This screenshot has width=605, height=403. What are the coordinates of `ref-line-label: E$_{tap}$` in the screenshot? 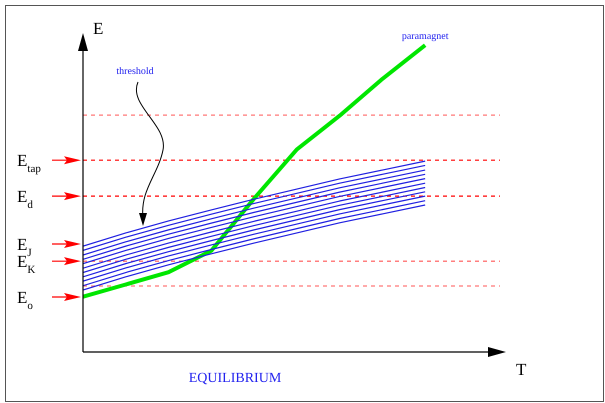 It's located at (29, 163).